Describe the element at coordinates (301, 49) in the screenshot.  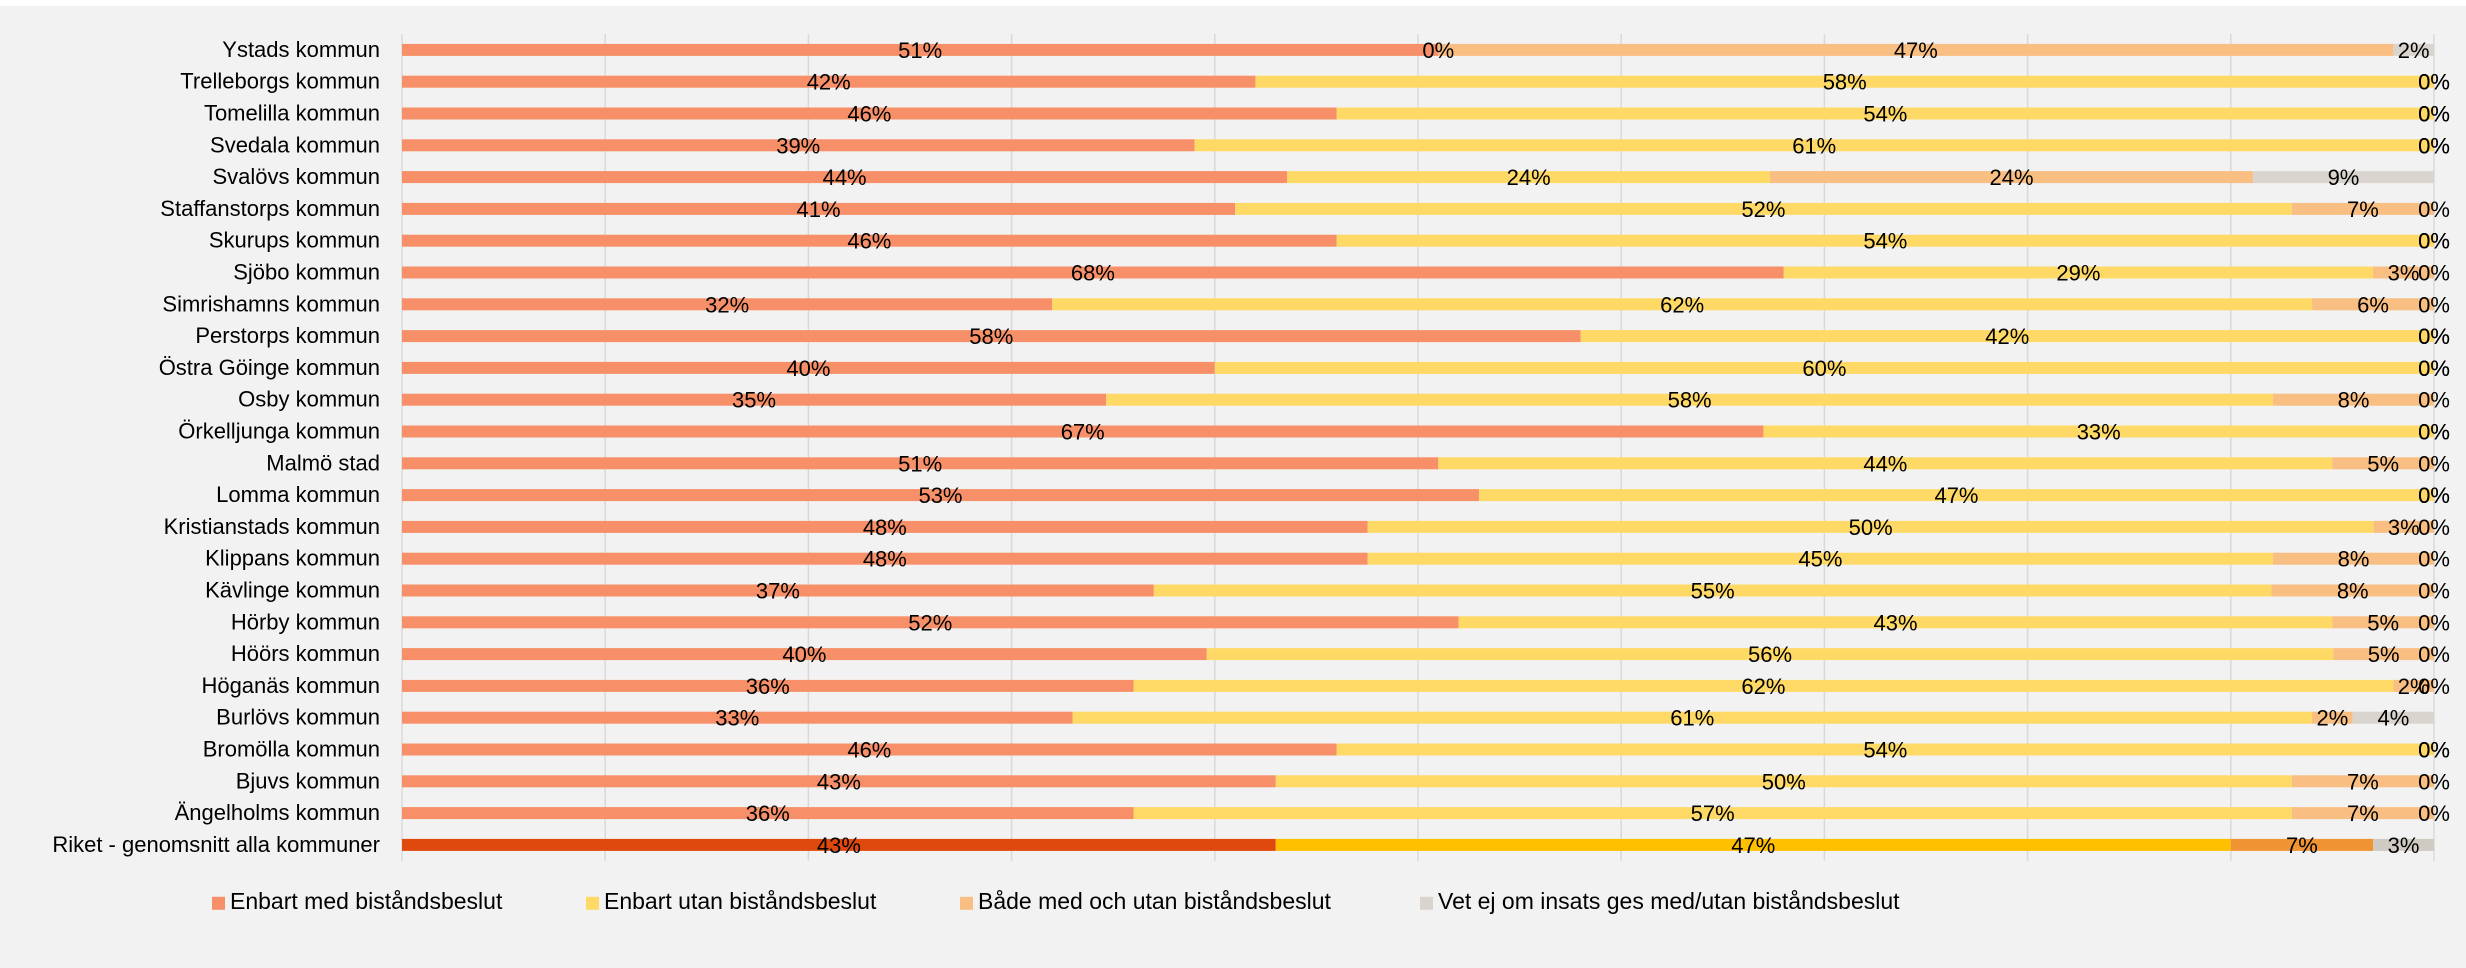
I see `category-label: Ystads kommun` at that location.